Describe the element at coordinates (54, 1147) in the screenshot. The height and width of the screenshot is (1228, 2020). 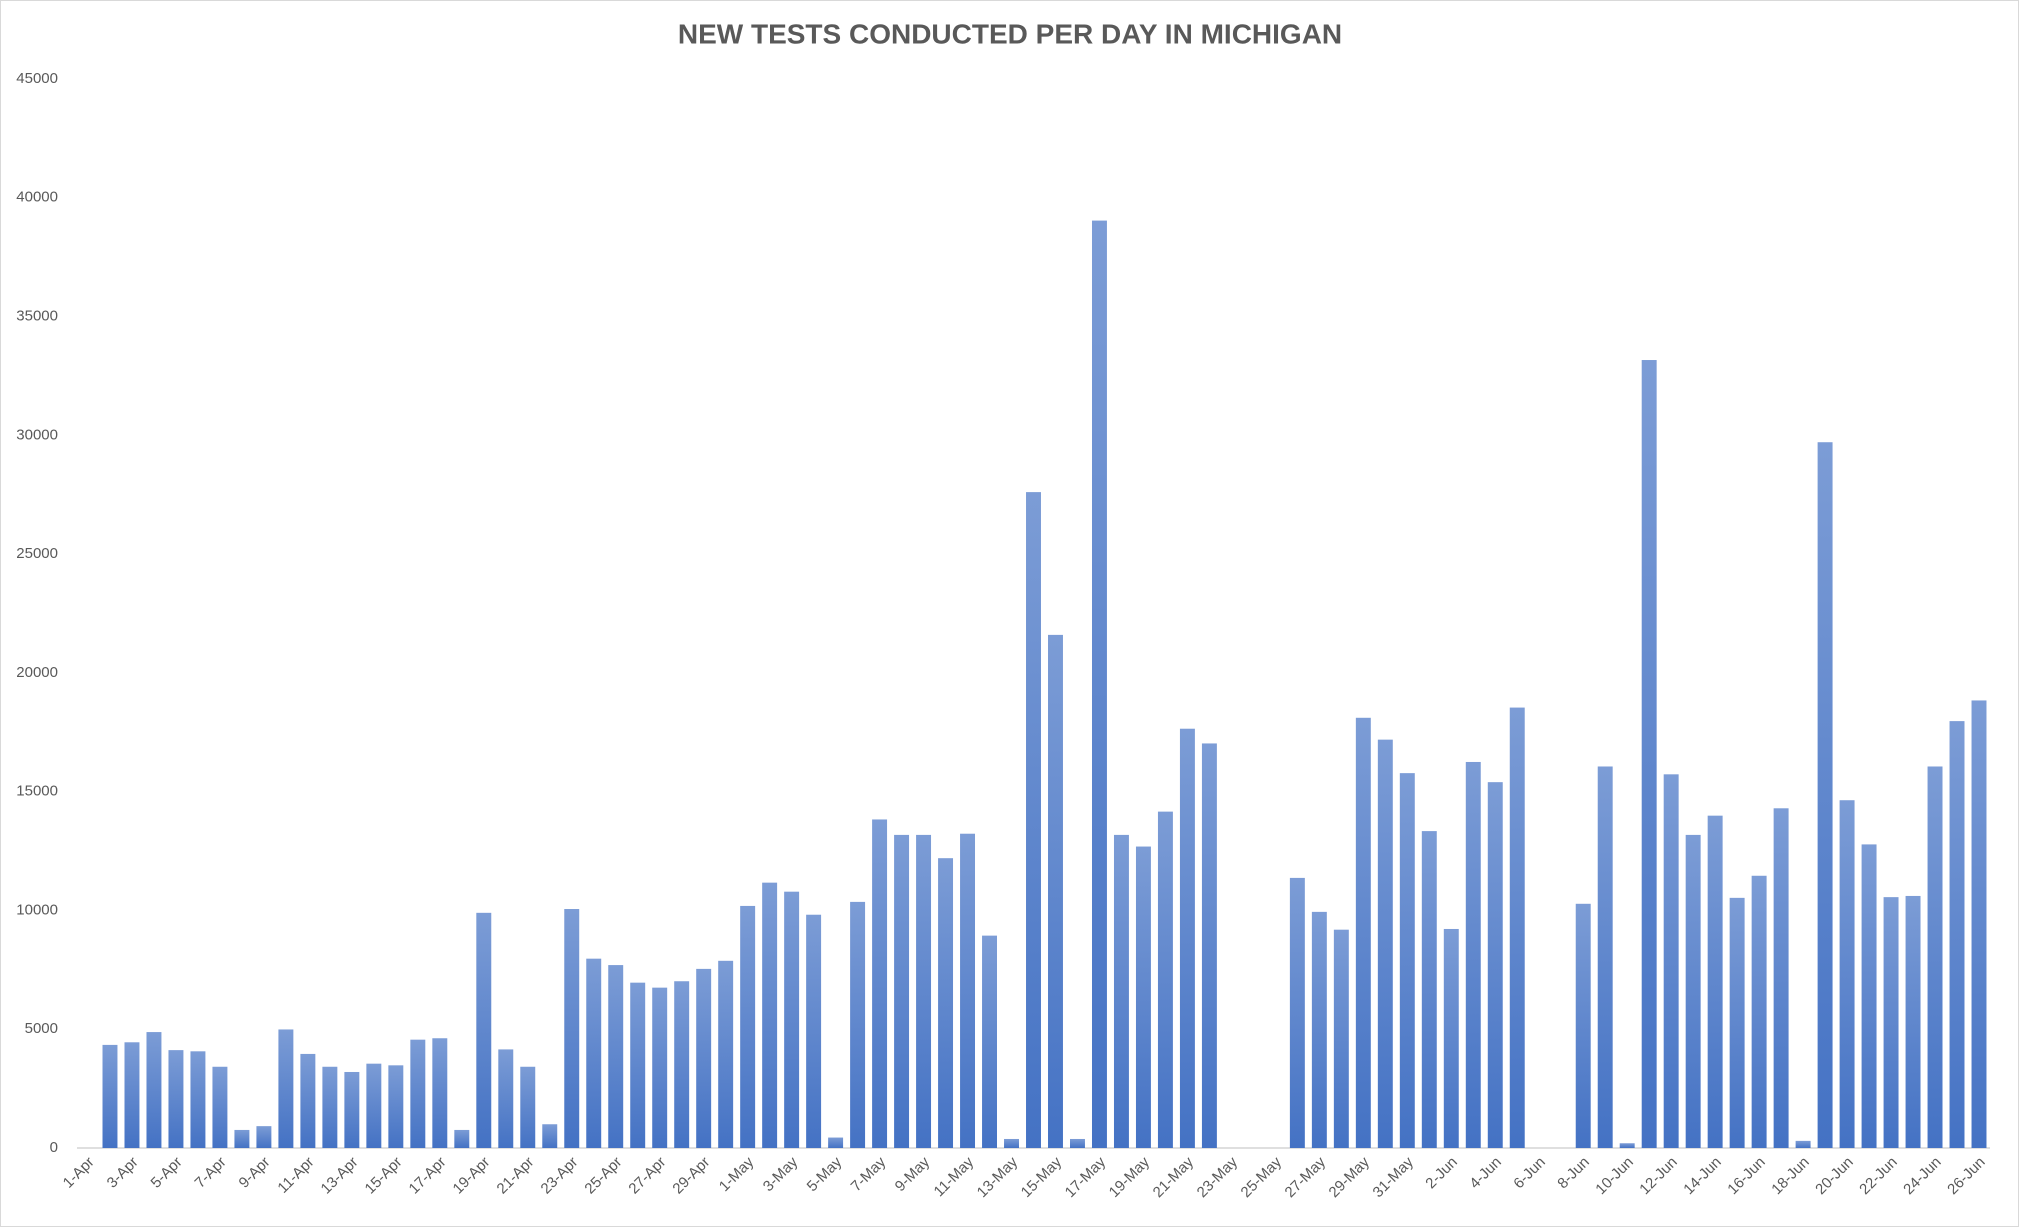
I see `y-tick-label: 0` at that location.